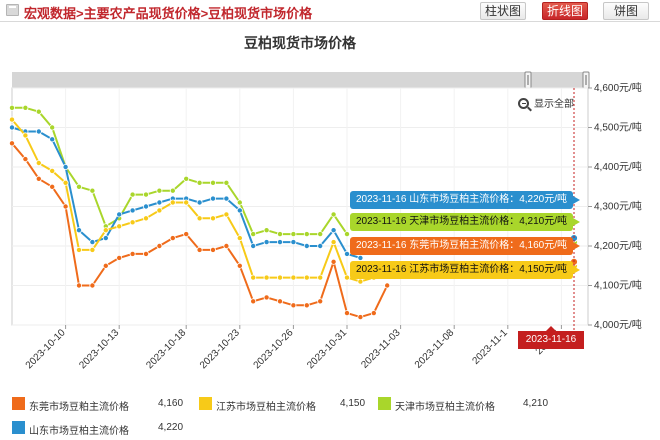 Image resolution: width=660 pixels, height=440 pixels. What do you see at coordinates (626, 11) in the screenshot?
I see `pie-chart-button: 饼图` at bounding box center [626, 11].